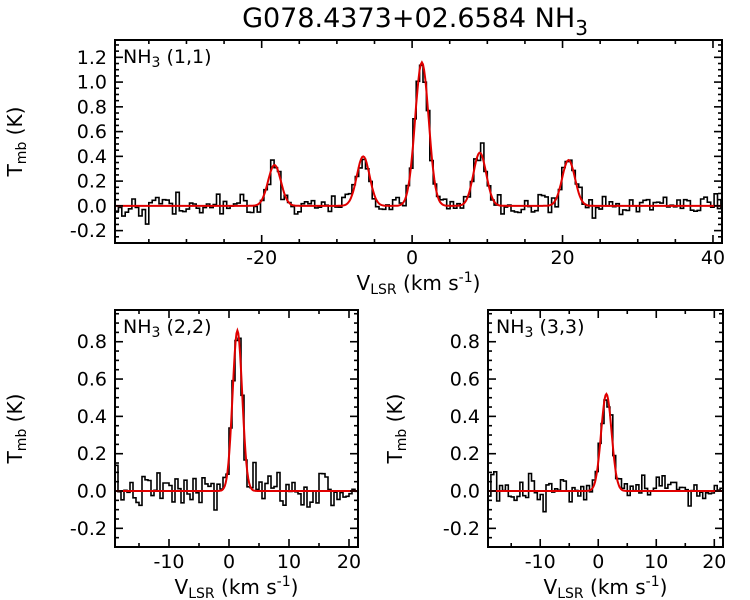 The image size is (750, 600). Describe the element at coordinates (167, 328) in the screenshot. I see `panel-label: NH3 (2,2)` at that location.